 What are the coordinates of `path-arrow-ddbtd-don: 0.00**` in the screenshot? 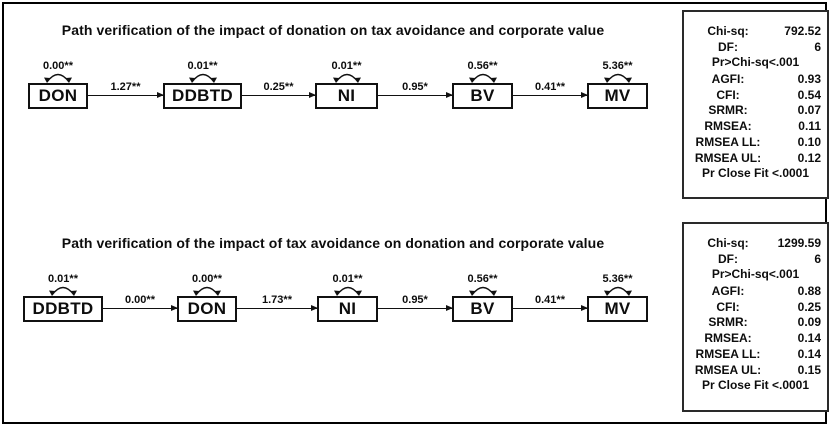 It's located at (140, 302).